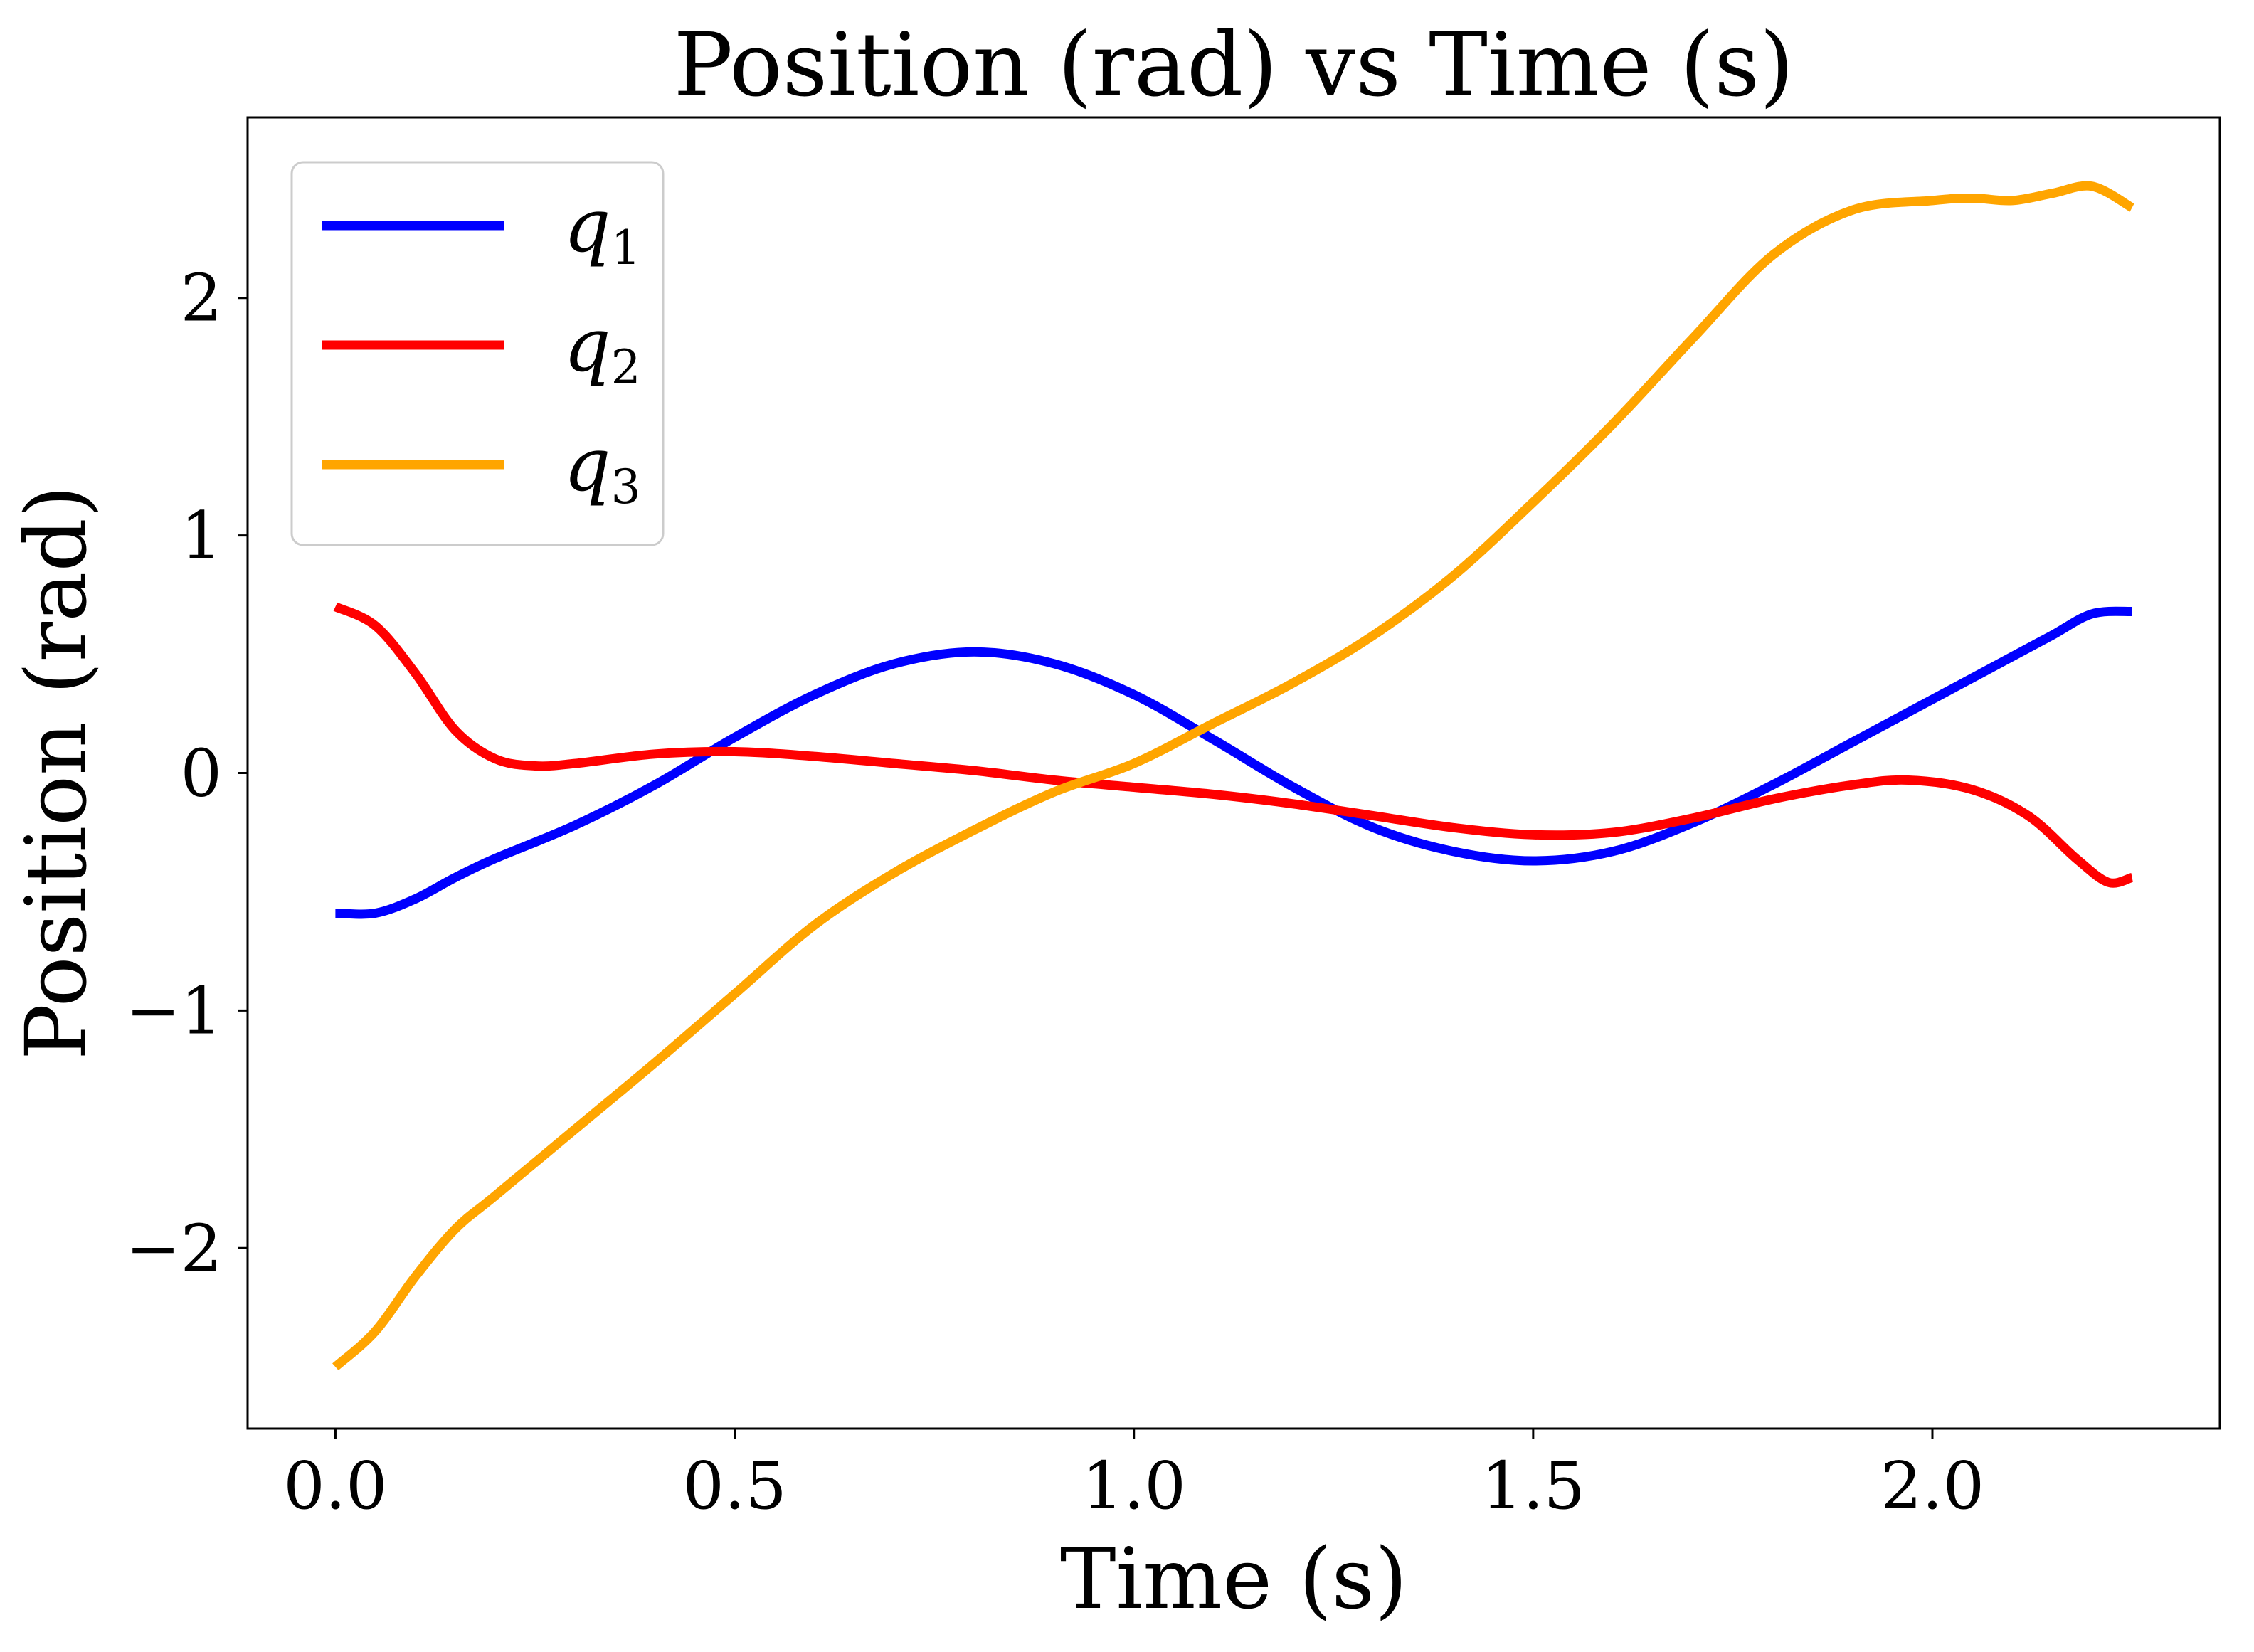 This screenshot has height=1652, width=2254. What do you see at coordinates (478, 353) in the screenshot?
I see `legend-box` at bounding box center [478, 353].